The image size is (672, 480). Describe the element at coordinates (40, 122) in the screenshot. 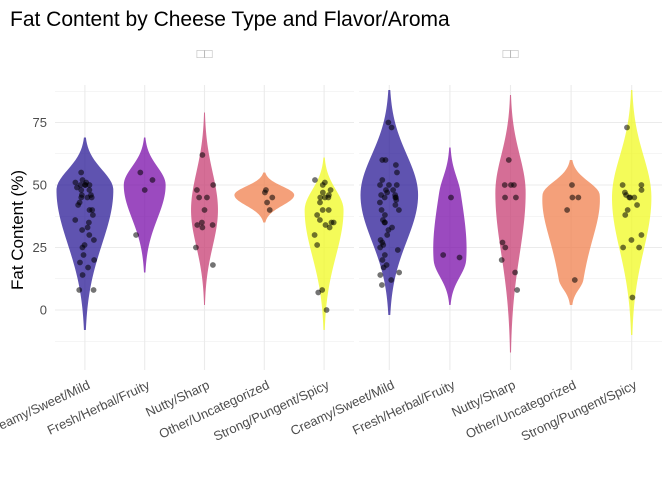

I see `y-tick-label: 75` at that location.